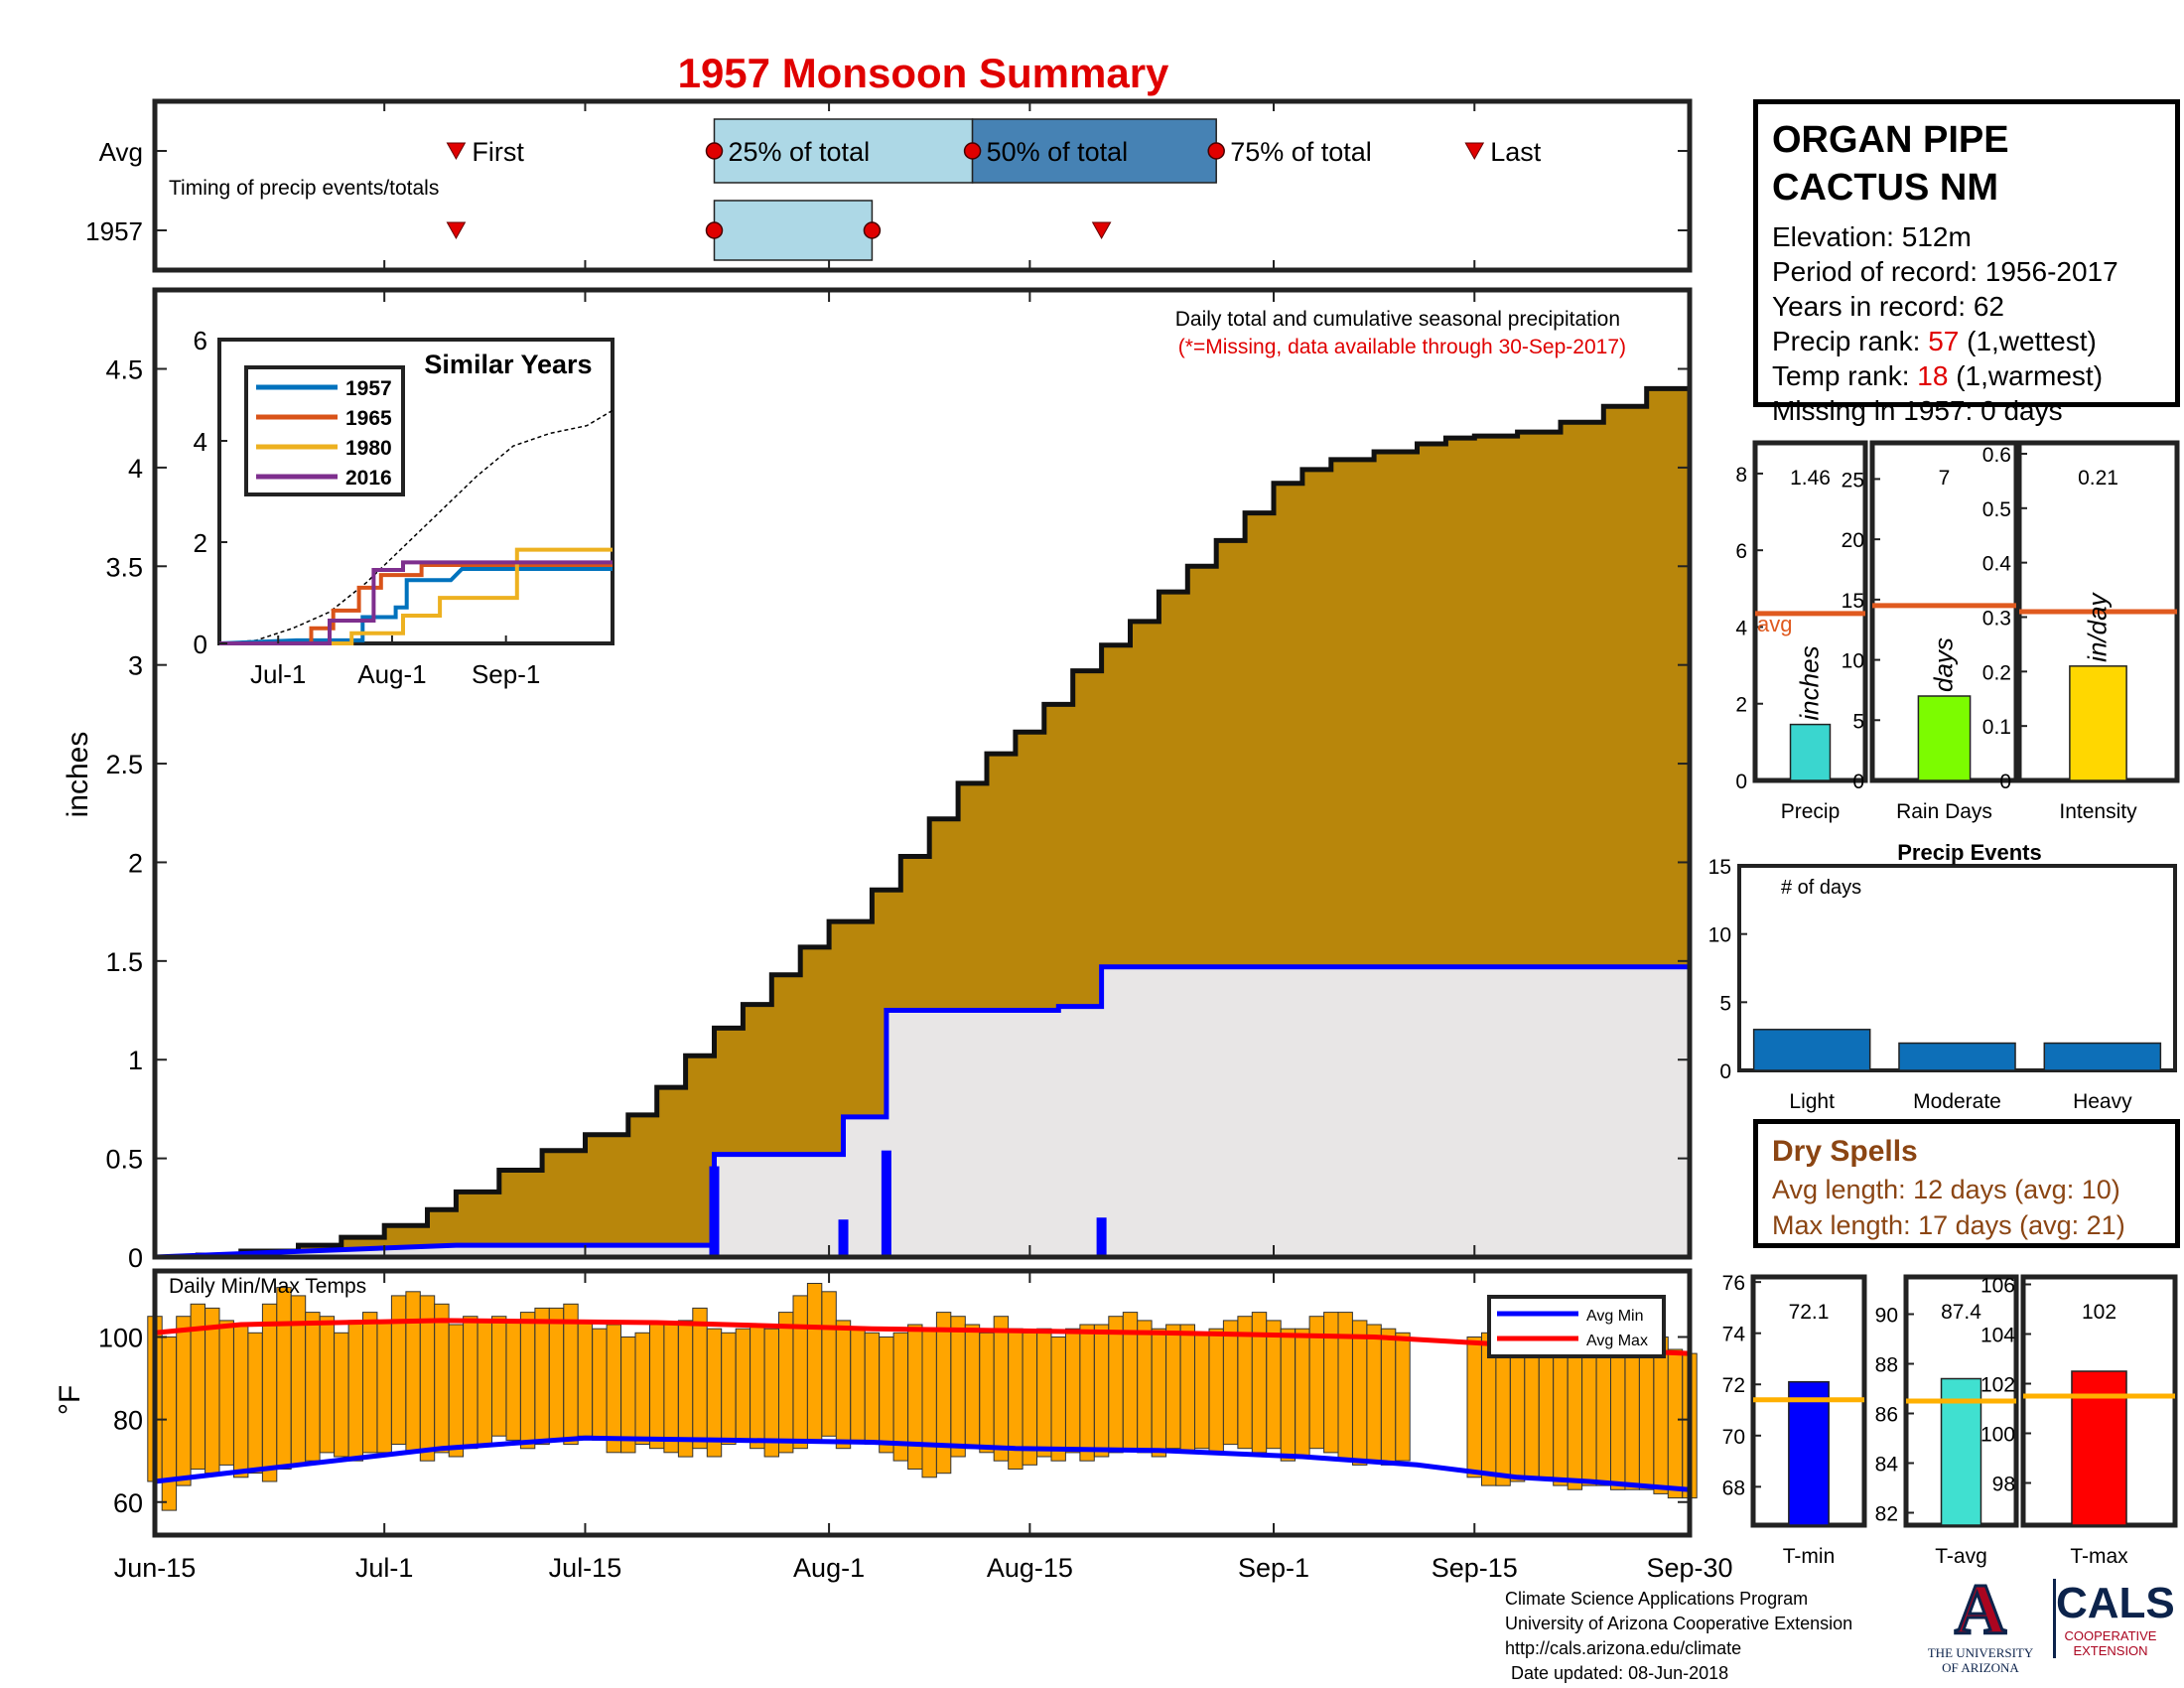  Describe the element at coordinates (1719, 935) in the screenshot. I see `events-ytick-label: 10` at that location.